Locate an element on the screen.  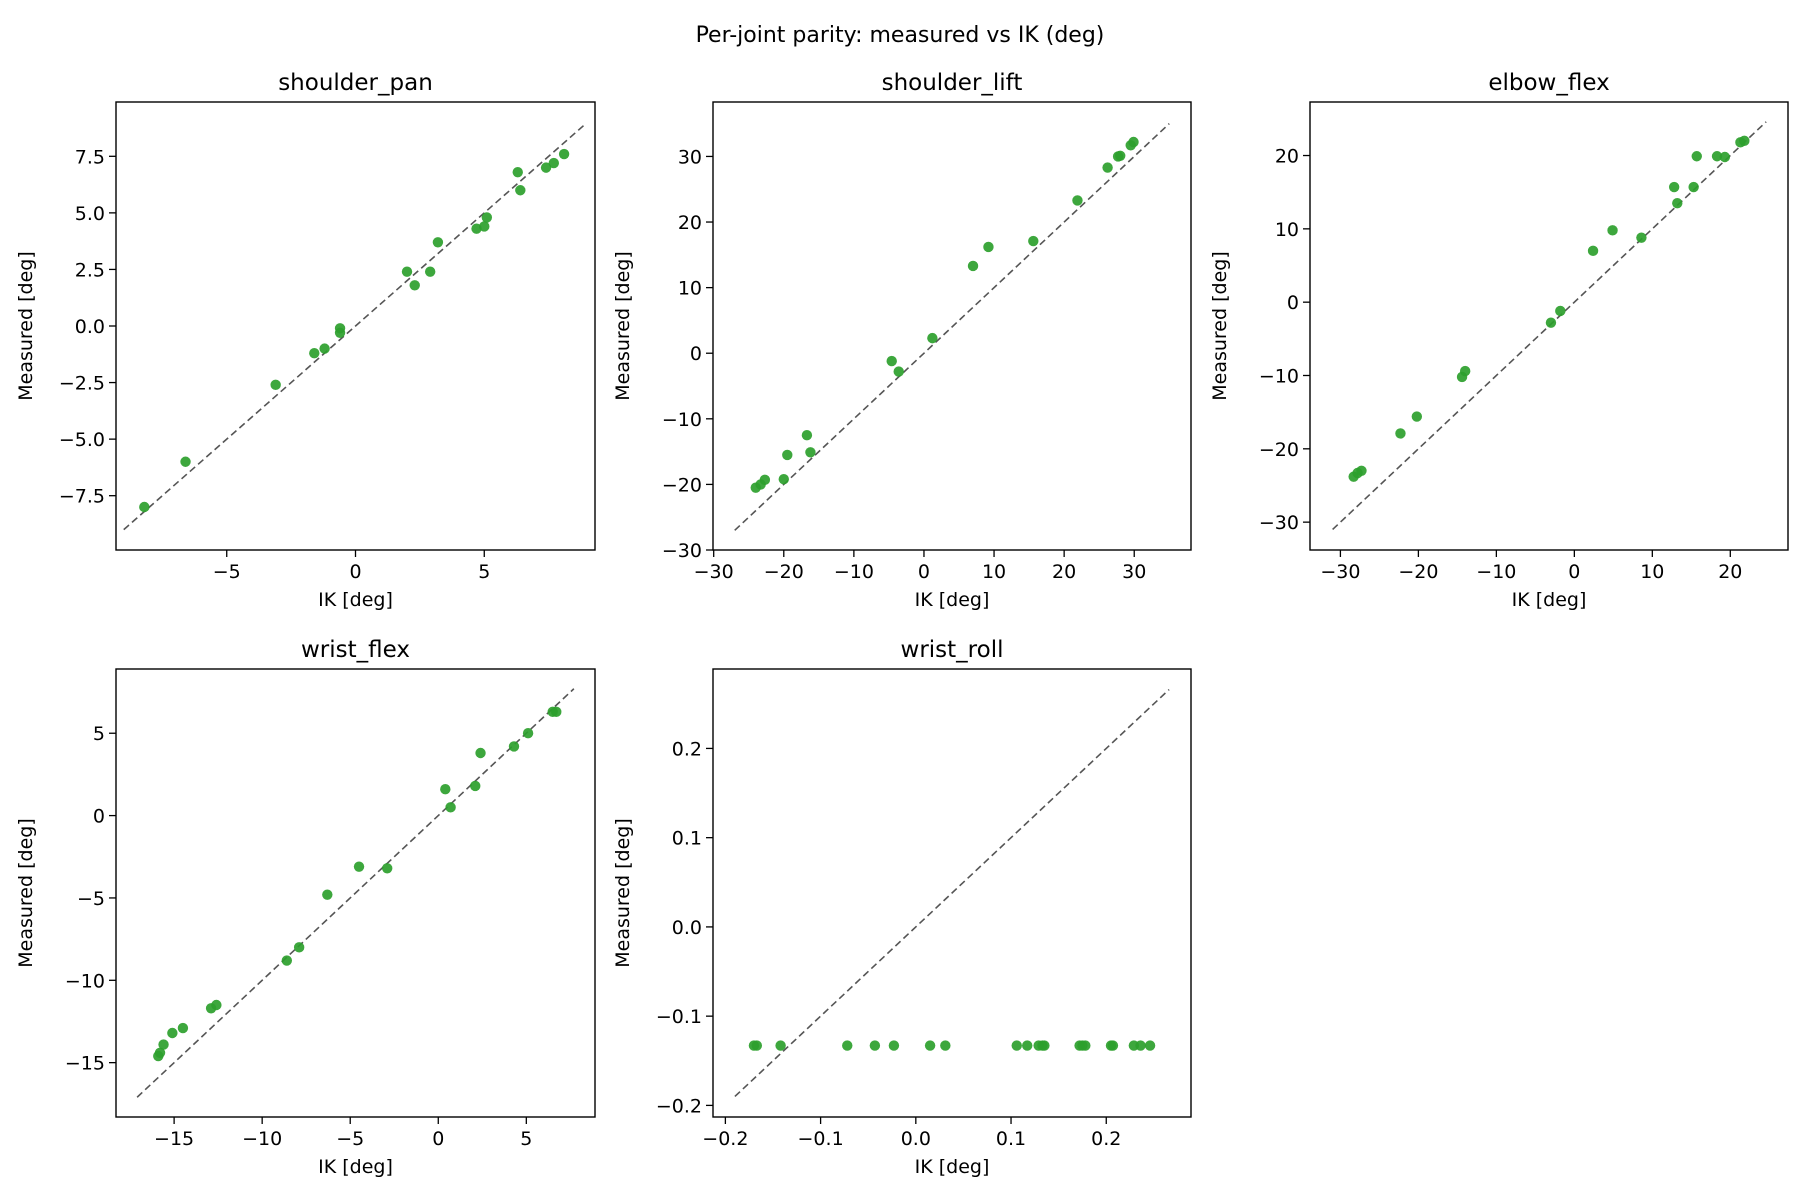
y-tick-label: −15 is located at coordinates (85, 1064).